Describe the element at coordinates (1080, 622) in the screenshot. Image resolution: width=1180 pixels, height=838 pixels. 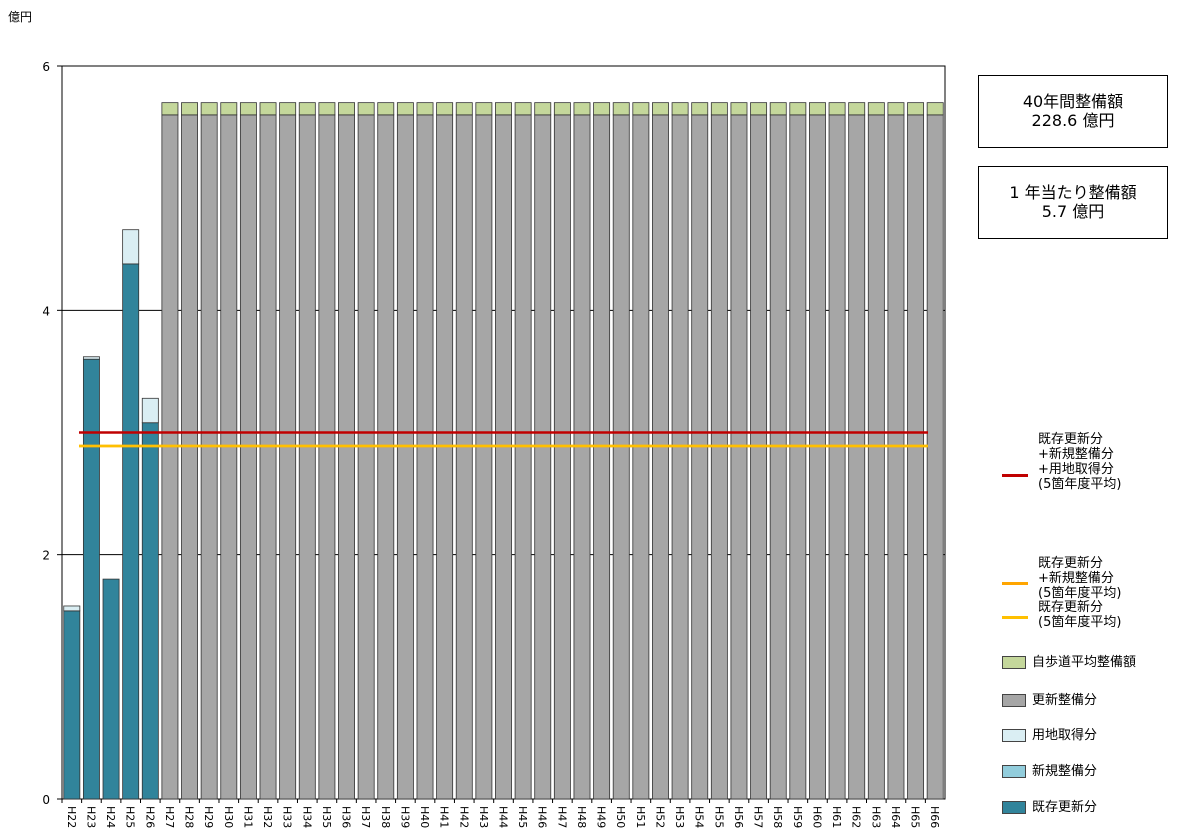
I see `legend-yellow-text-2: (5箇年度平均)` at that location.